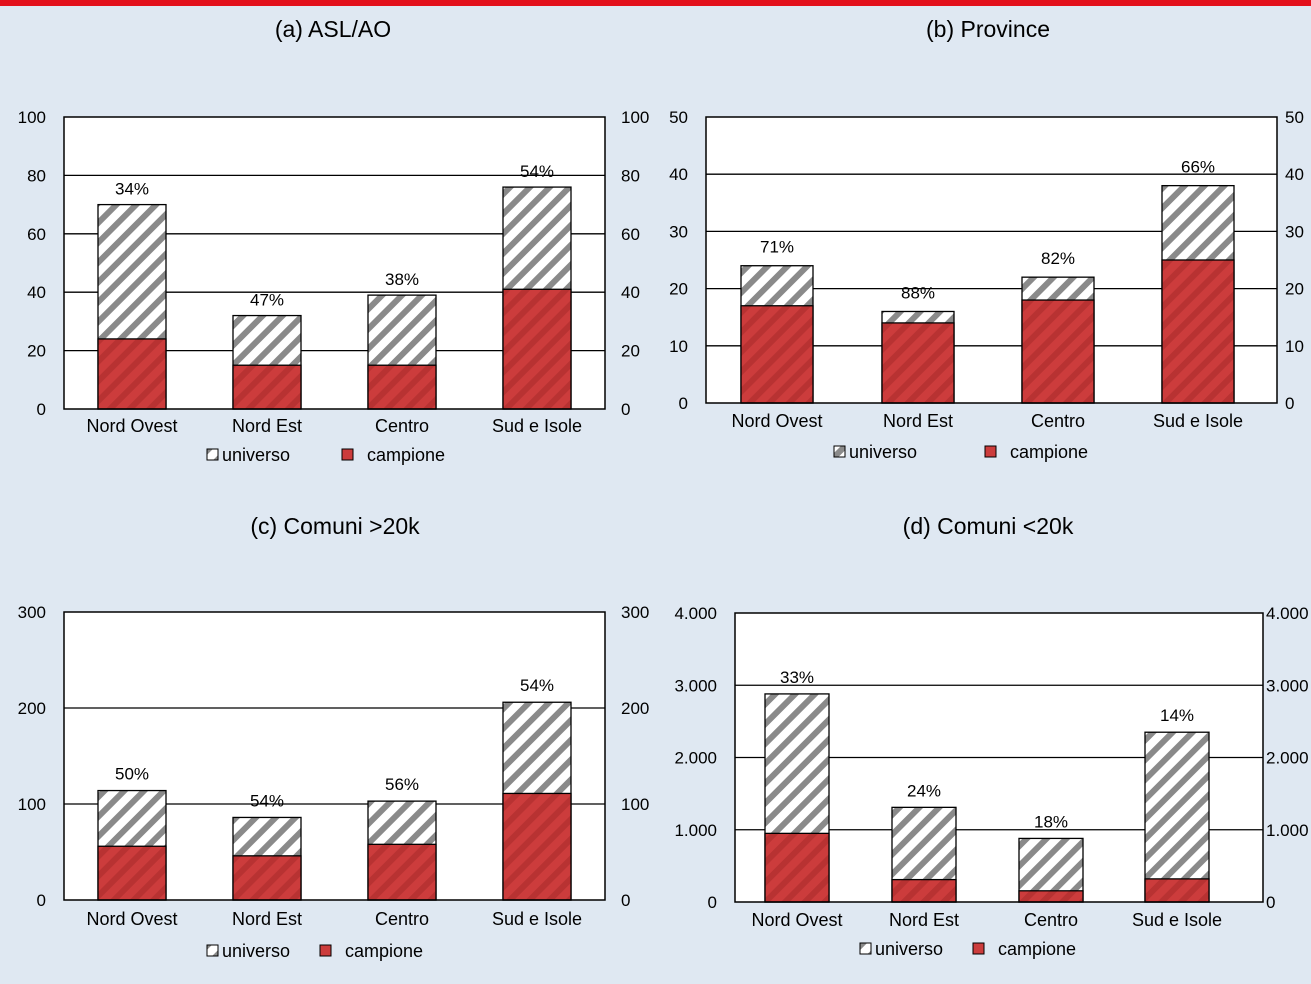 The image size is (1311, 984). What do you see at coordinates (1177, 715) in the screenshot?
I see `bar-percentage-label: 14%` at bounding box center [1177, 715].